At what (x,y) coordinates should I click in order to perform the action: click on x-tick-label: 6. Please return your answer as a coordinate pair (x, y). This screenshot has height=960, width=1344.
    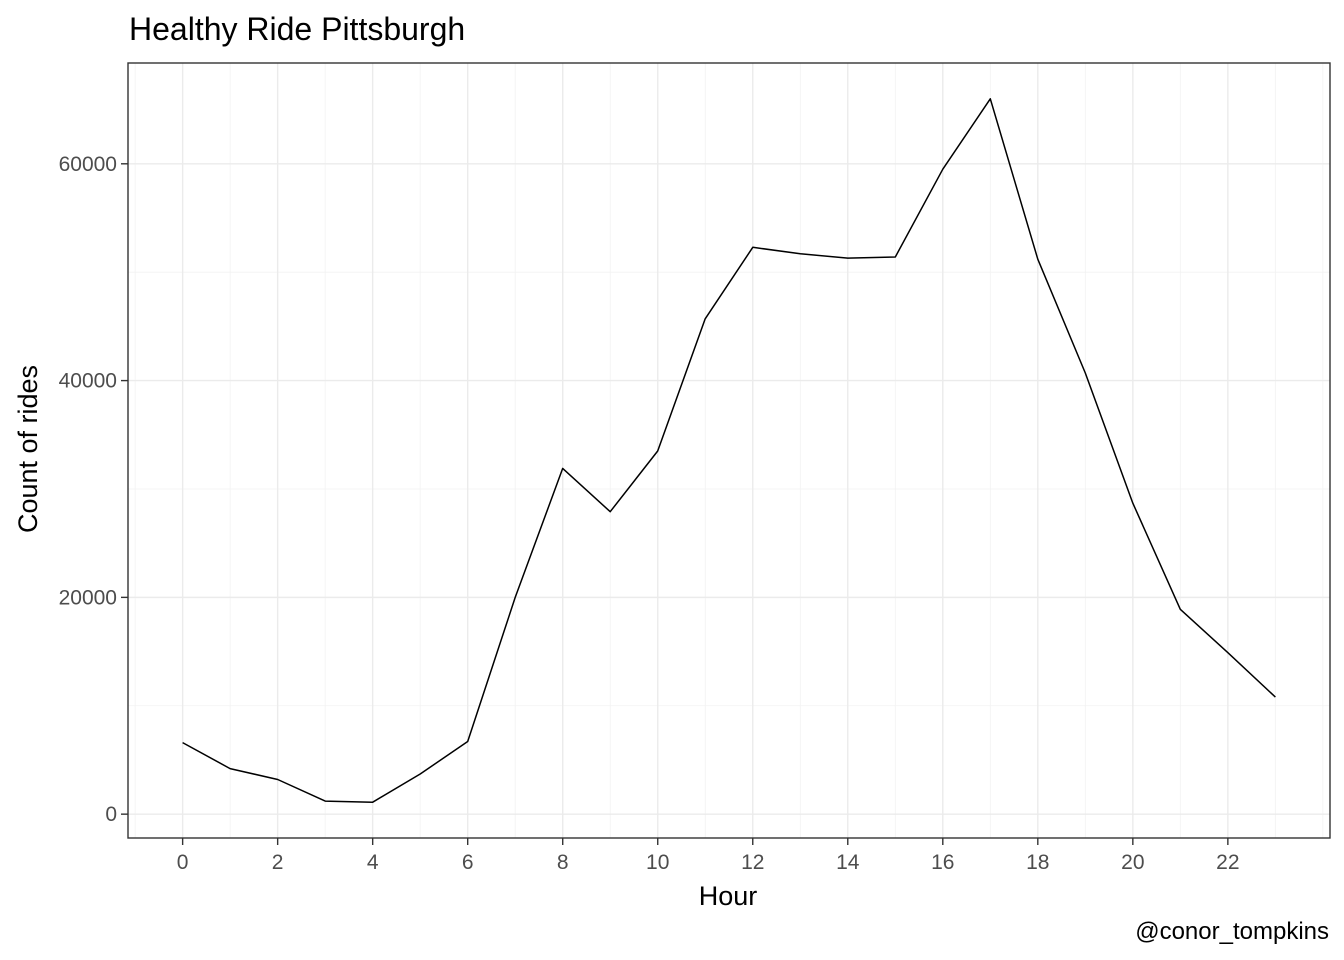
    Looking at the image, I should click on (468, 862).